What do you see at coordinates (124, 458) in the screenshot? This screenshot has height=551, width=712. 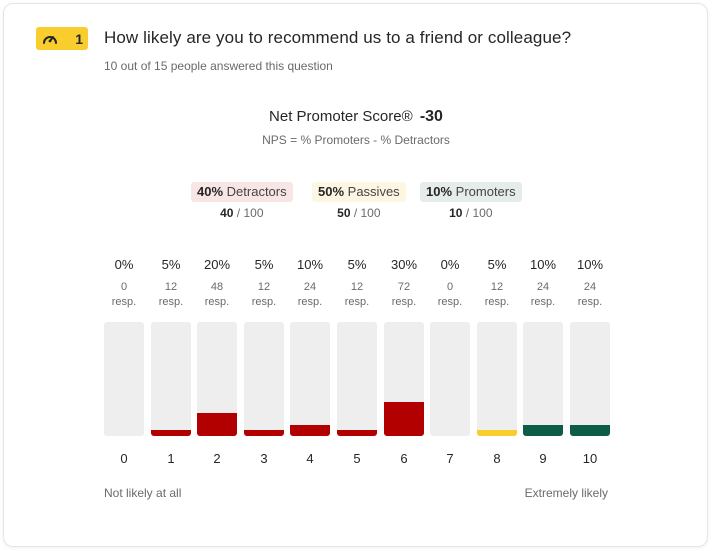 I see `x-tick-label: 0` at bounding box center [124, 458].